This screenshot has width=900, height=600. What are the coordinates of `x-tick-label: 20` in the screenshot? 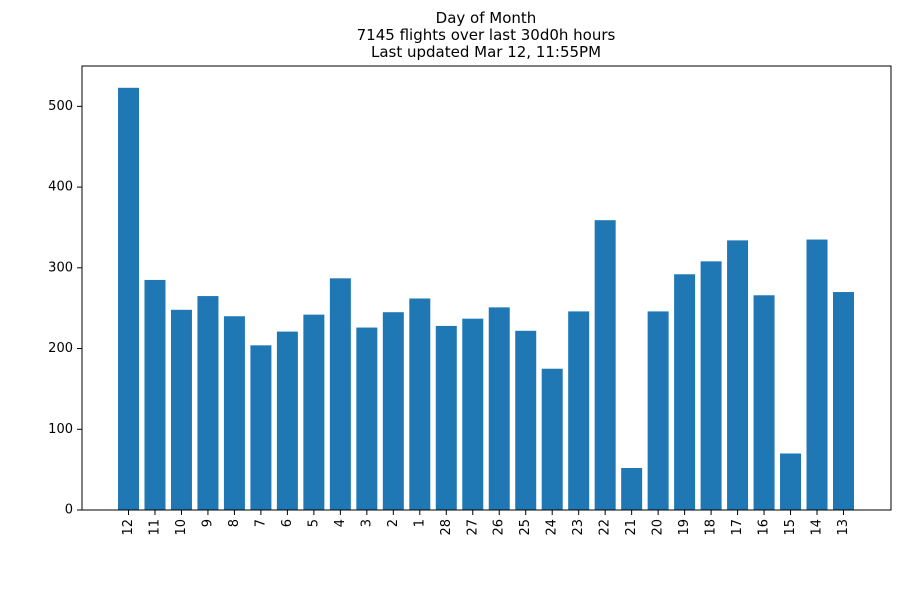 It's located at (658, 527).